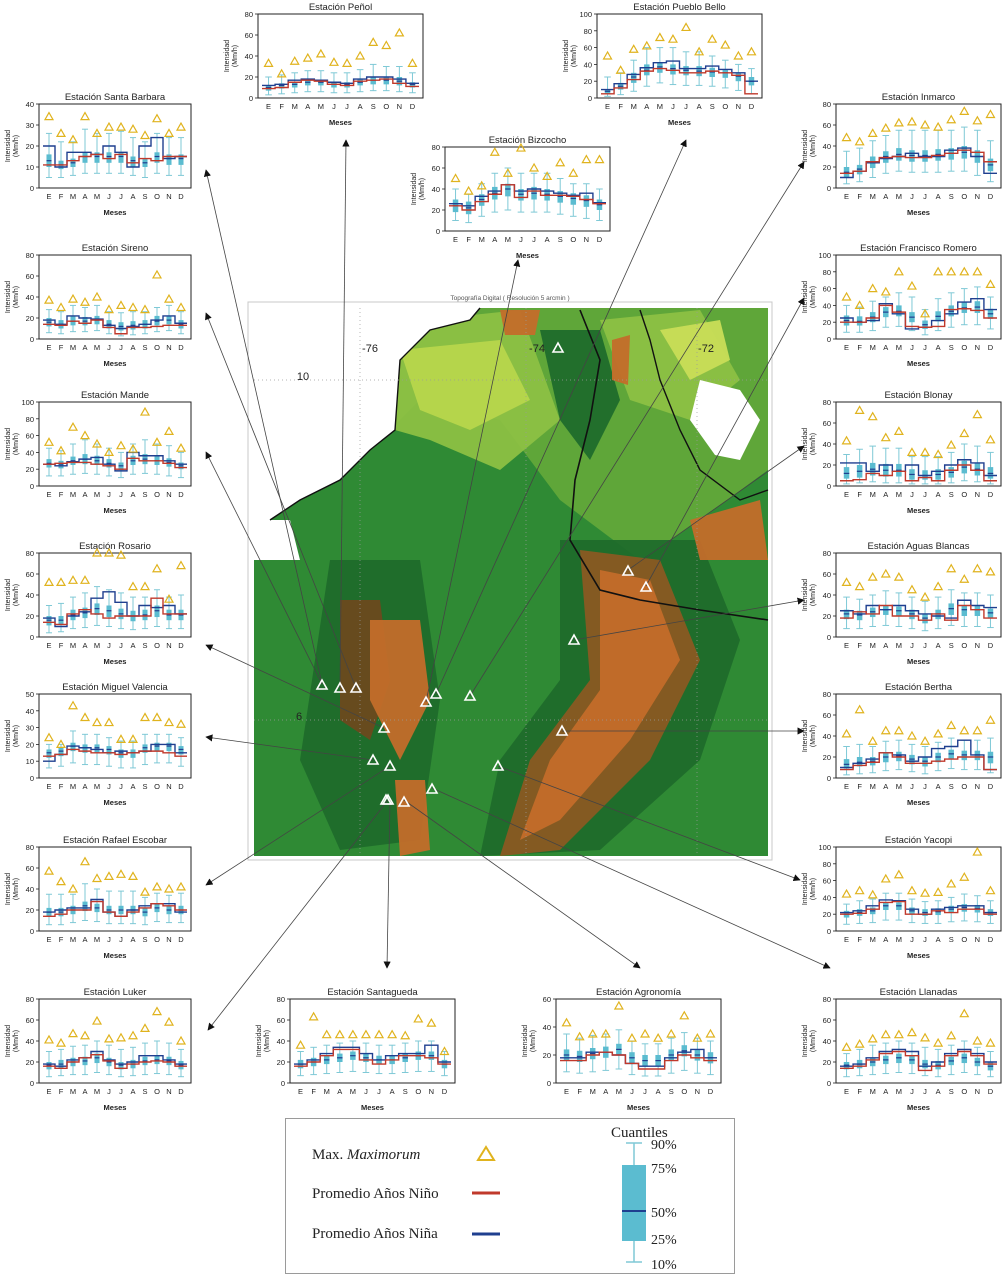 Image resolution: width=1008 pixels, height=1276 pixels. What do you see at coordinates (370, 349) in the screenshot?
I see `map-lon-label: -76` at bounding box center [370, 349].